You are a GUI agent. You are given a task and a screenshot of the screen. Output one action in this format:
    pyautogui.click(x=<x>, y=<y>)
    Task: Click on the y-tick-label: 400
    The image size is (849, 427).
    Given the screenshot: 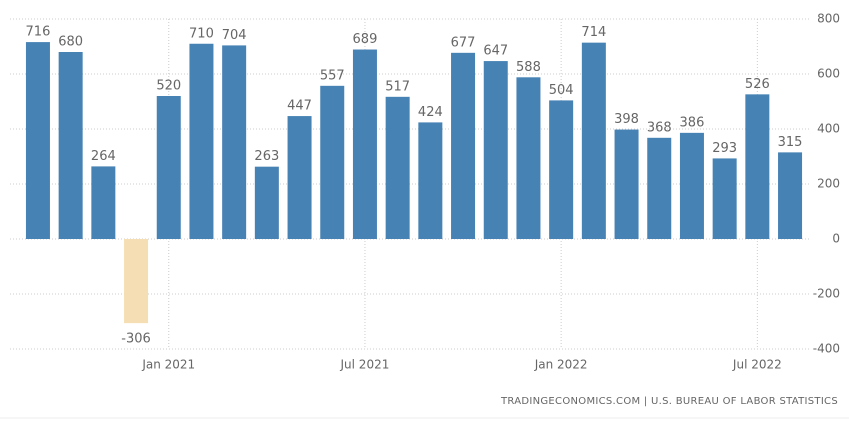 What is the action you would take?
    pyautogui.click(x=828, y=129)
    